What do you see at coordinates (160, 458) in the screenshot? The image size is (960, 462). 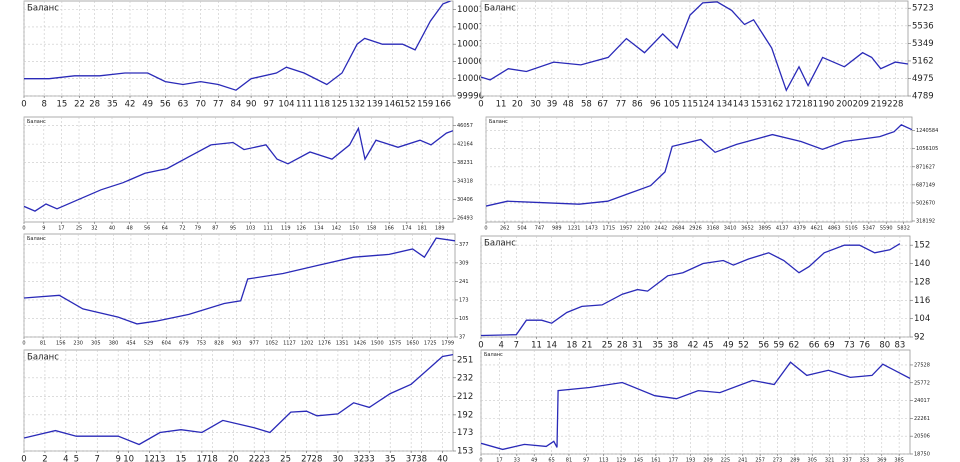 I see `x-tick-label: 13` at bounding box center [160, 458].